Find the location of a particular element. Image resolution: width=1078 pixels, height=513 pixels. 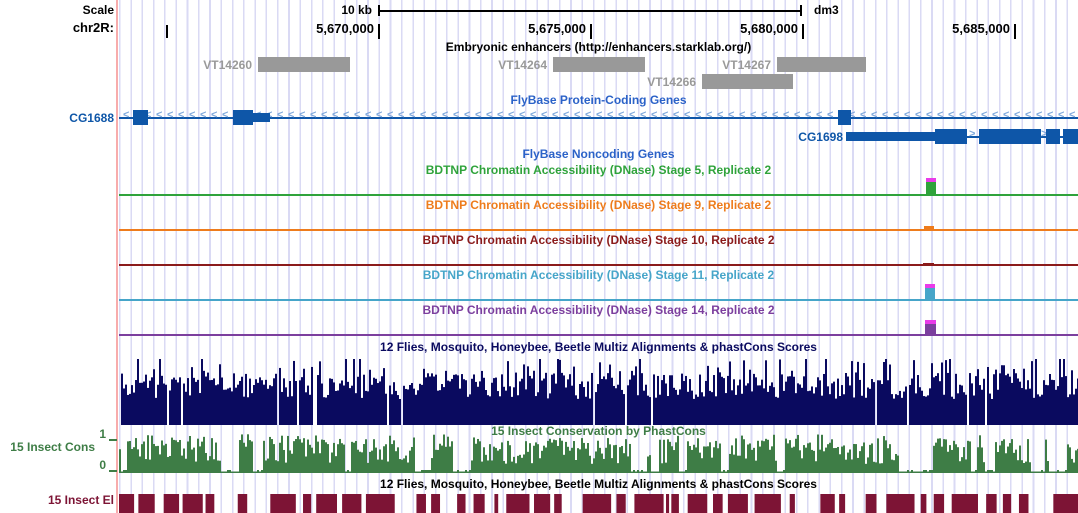

enhancer-label: VT14264 is located at coordinates (522, 65).